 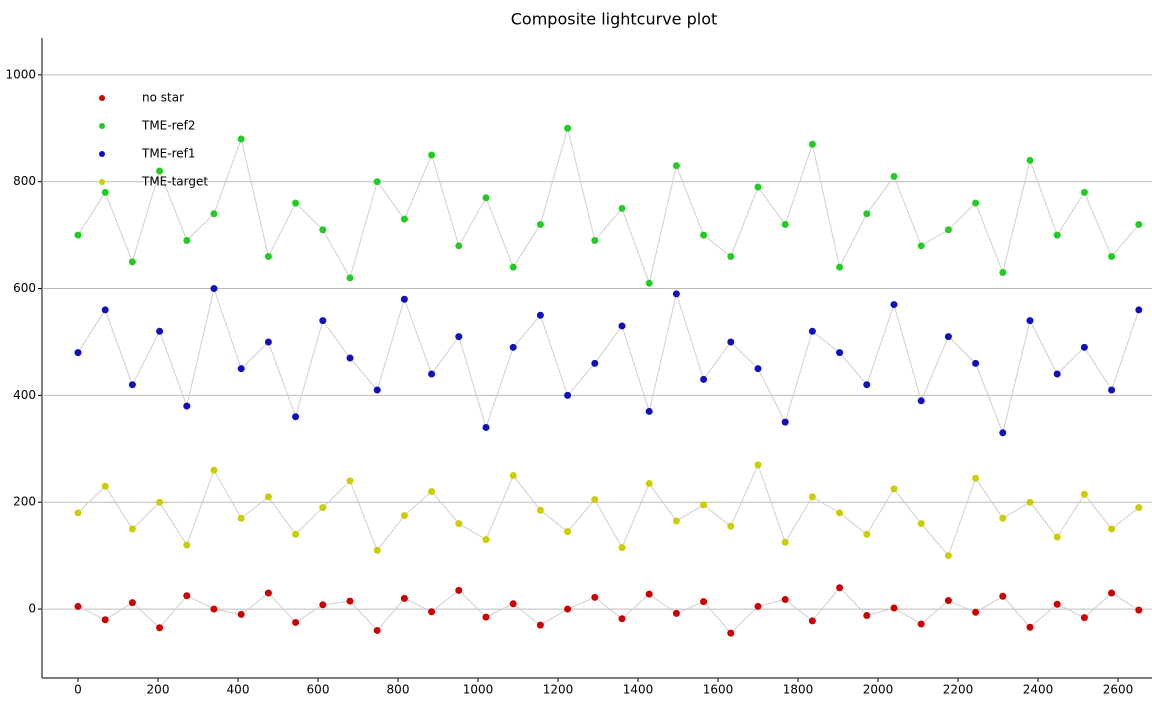 I want to click on legend-marker, so click(x=102, y=182).